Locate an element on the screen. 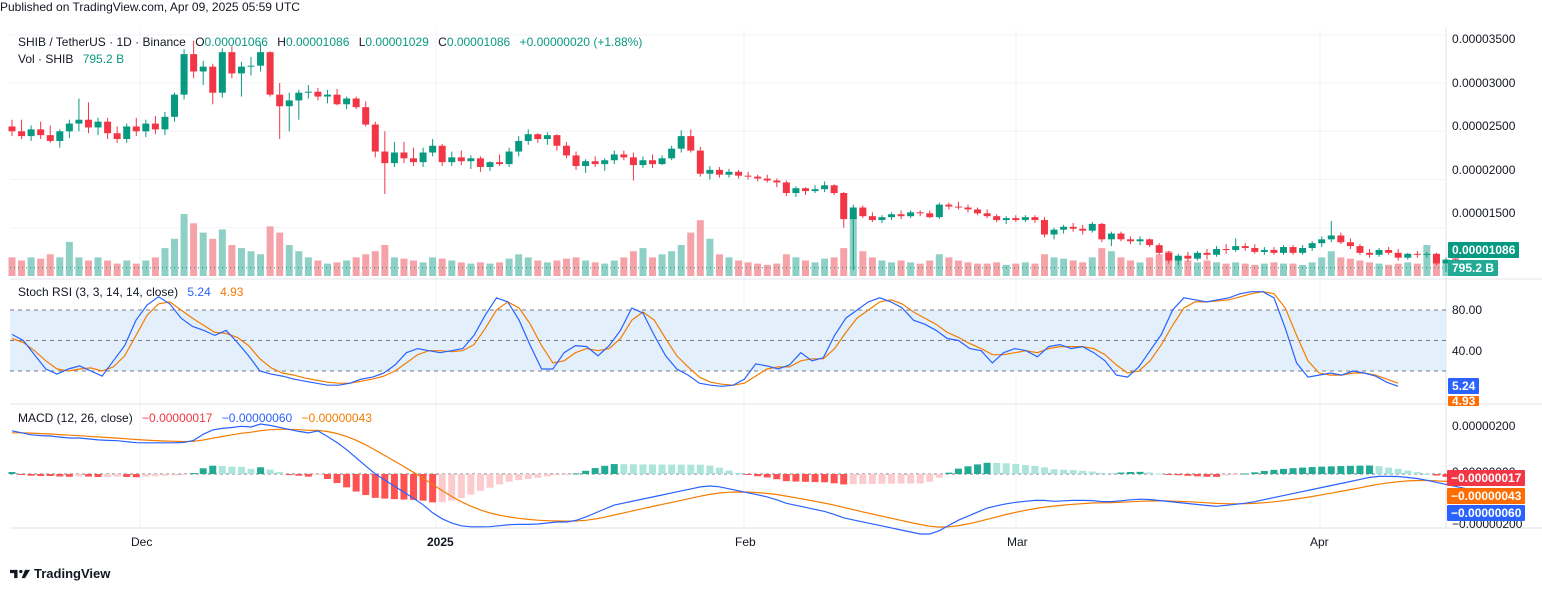 This screenshot has width=1542, height=591. tradingview-logo: TradingView is located at coordinates (60, 573).